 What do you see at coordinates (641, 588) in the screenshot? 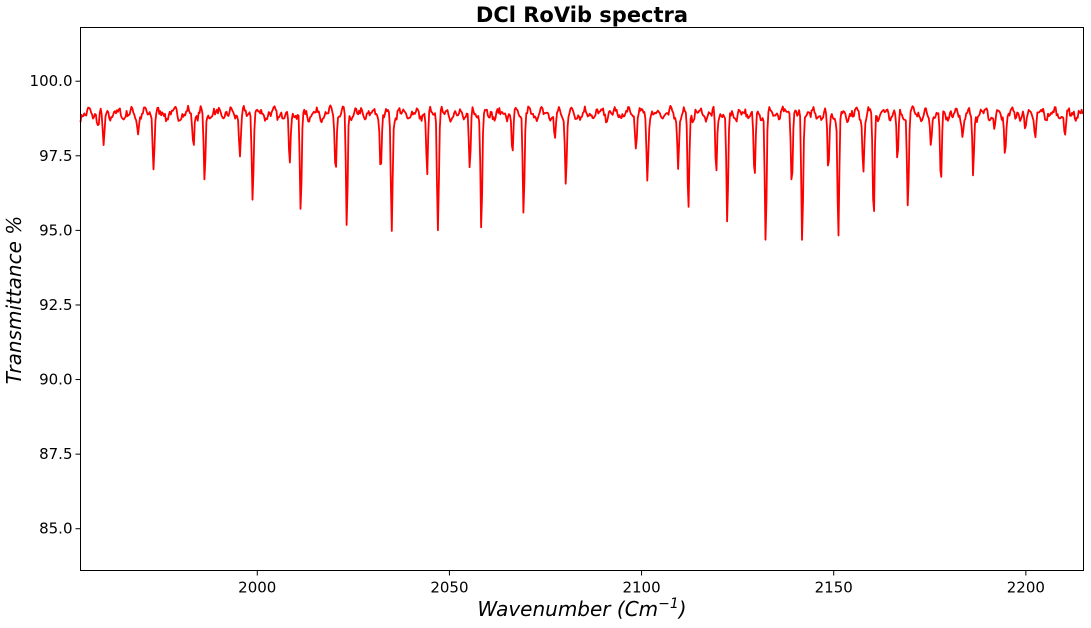
I see `x-tick-label: 2100` at bounding box center [641, 588].